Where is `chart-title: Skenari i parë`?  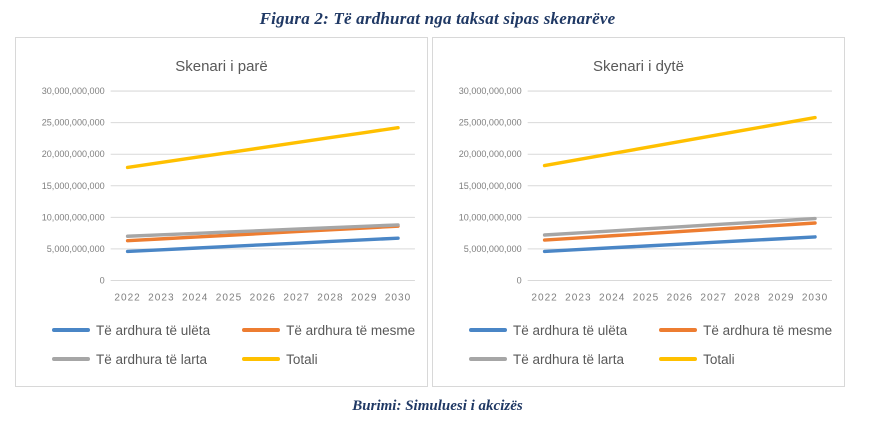 chart-title: Skenari i parë is located at coordinates (221, 66).